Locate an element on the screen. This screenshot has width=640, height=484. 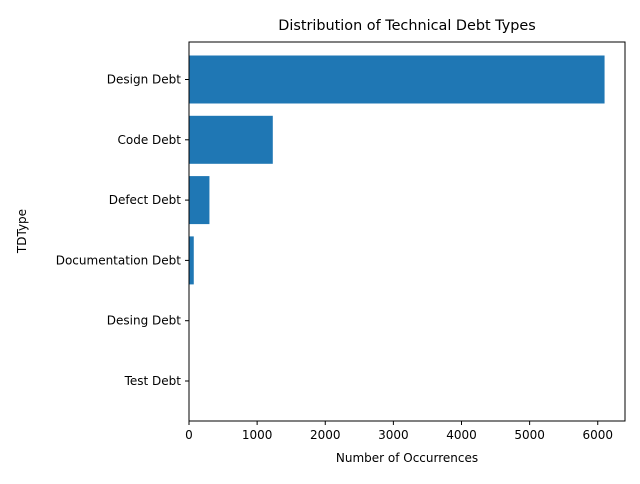
y-axis-label: TDType is located at coordinates (22, 231).